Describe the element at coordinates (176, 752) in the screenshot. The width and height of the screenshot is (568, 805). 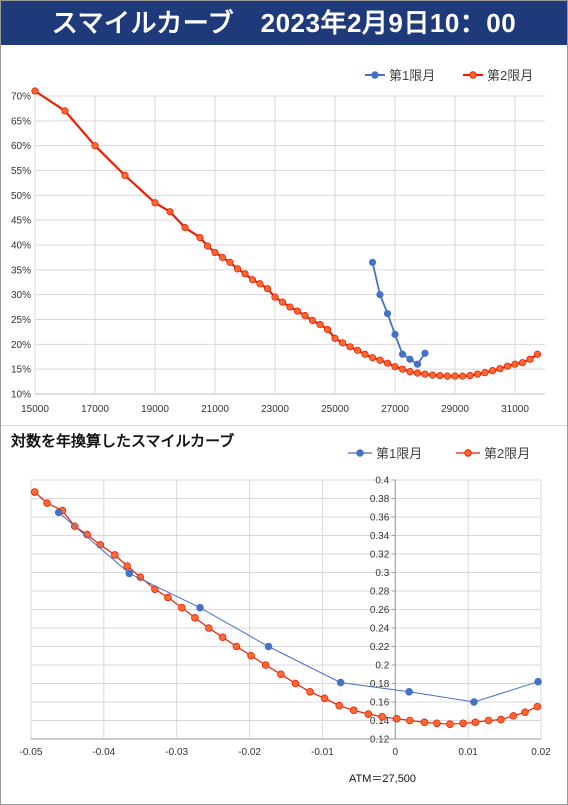
I see `x-tick-label: -0.03` at that location.